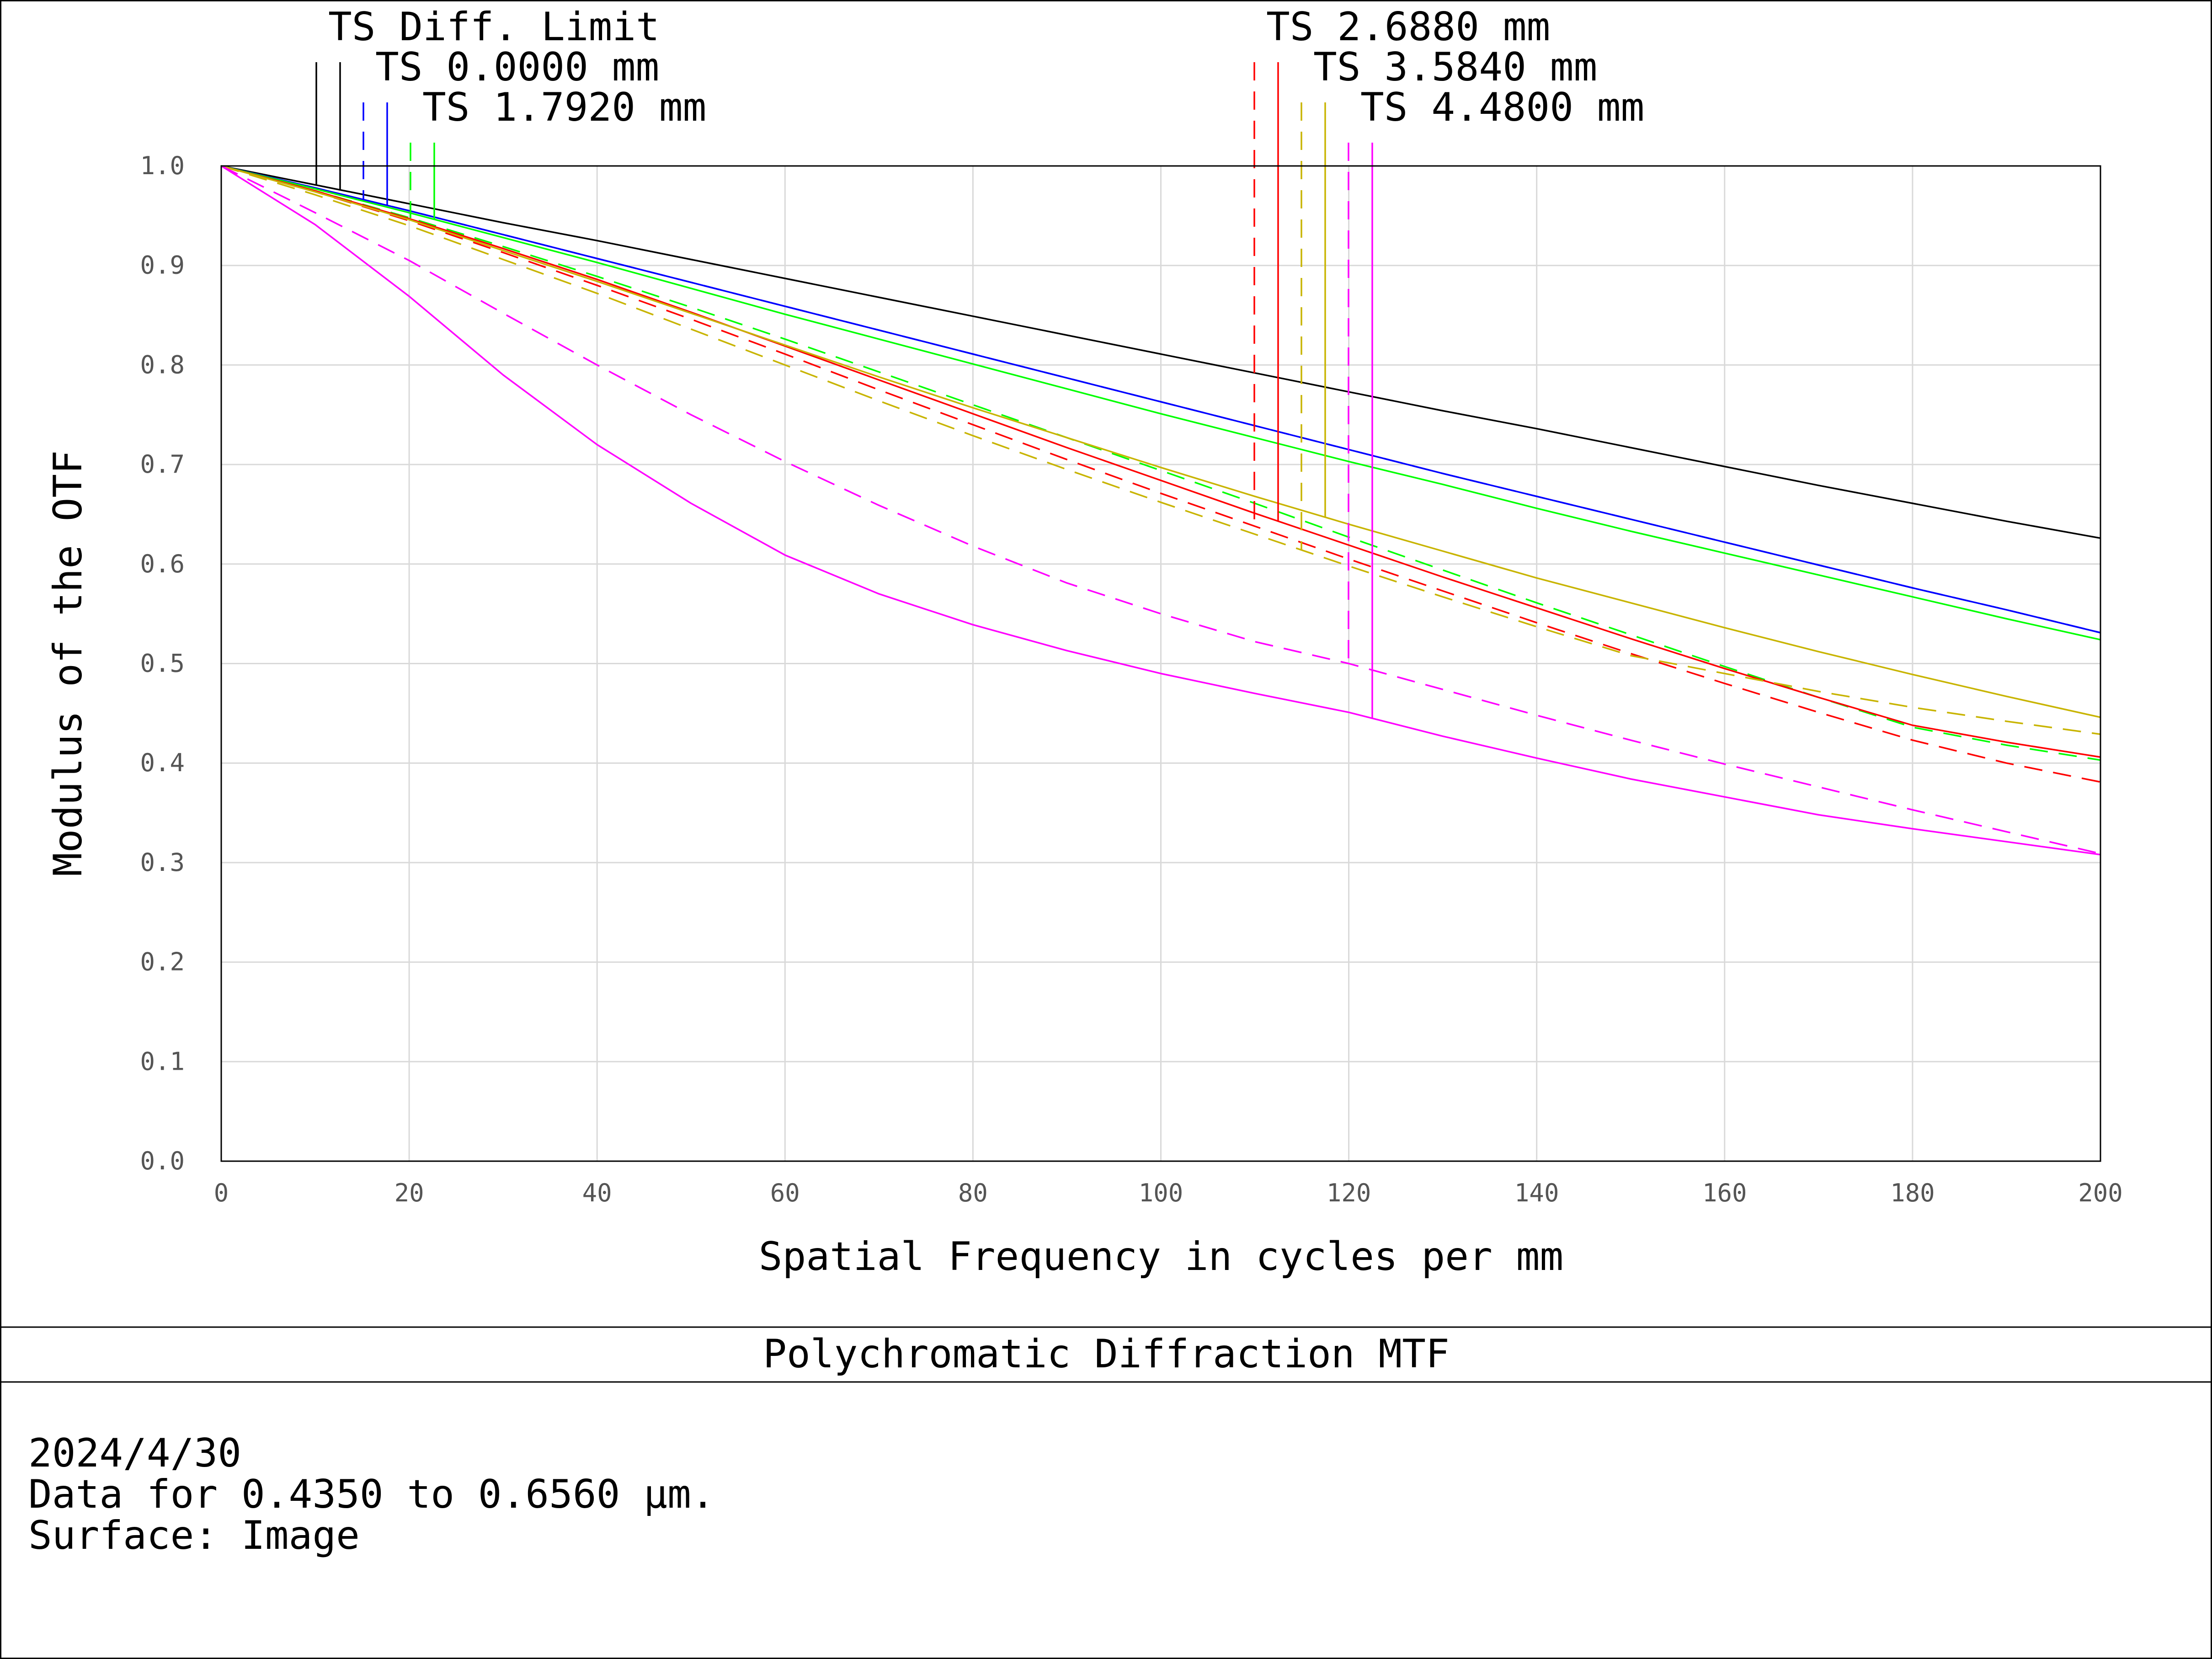 The image size is (2212, 1659). I want to click on legend-label-ts-2-6880-mm: TS 2.6880 mm, so click(1408, 27).